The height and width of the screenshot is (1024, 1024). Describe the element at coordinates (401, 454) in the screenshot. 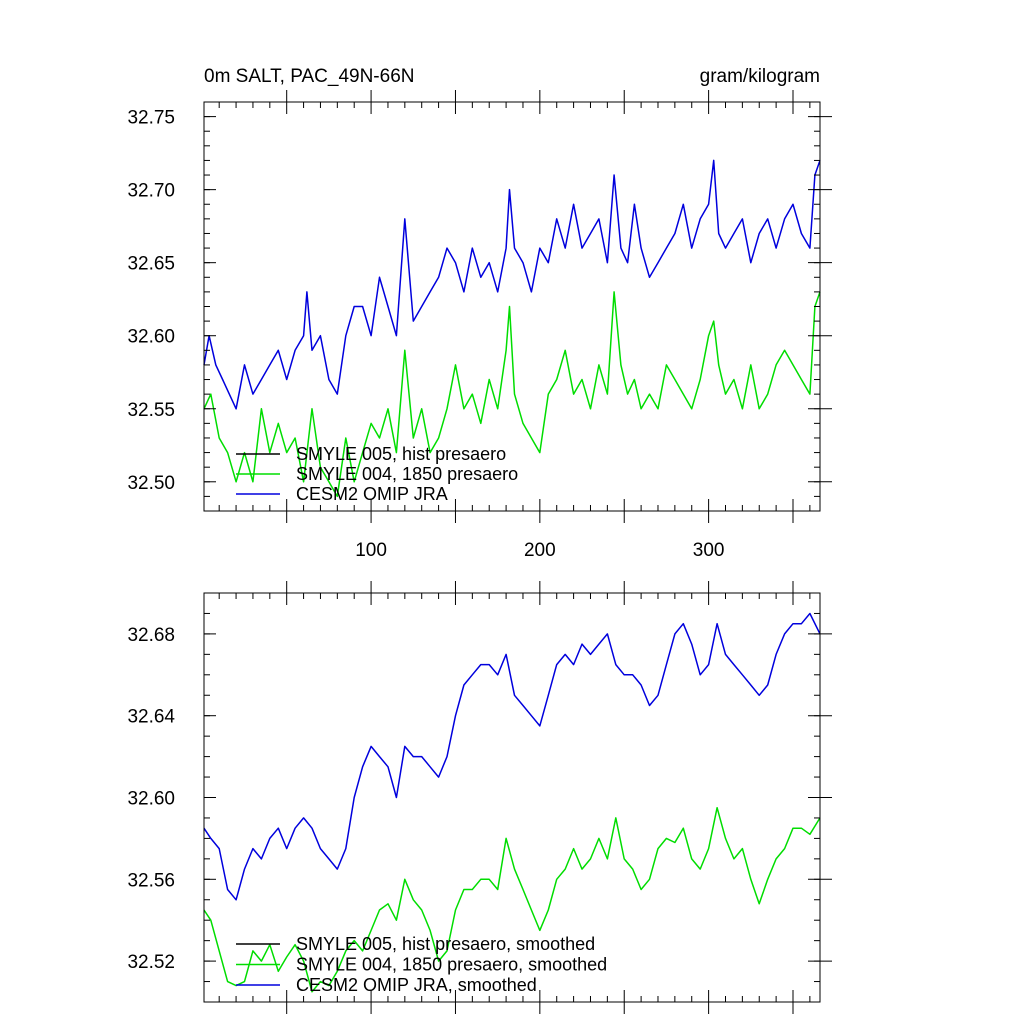

I see `top-legend-label-0: SMYLE 005, hist presaero` at that location.